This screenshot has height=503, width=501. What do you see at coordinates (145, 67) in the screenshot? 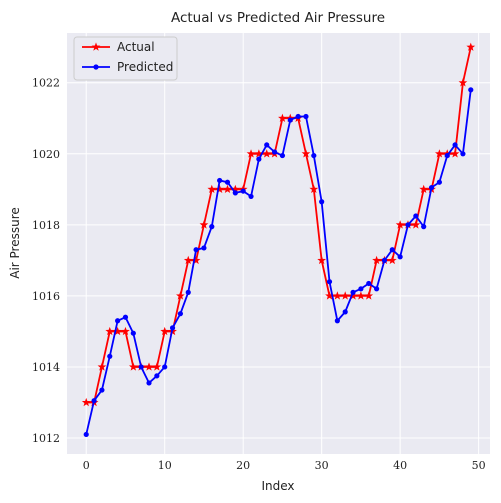
I see `legend-predicted-label: Predicted` at bounding box center [145, 67].